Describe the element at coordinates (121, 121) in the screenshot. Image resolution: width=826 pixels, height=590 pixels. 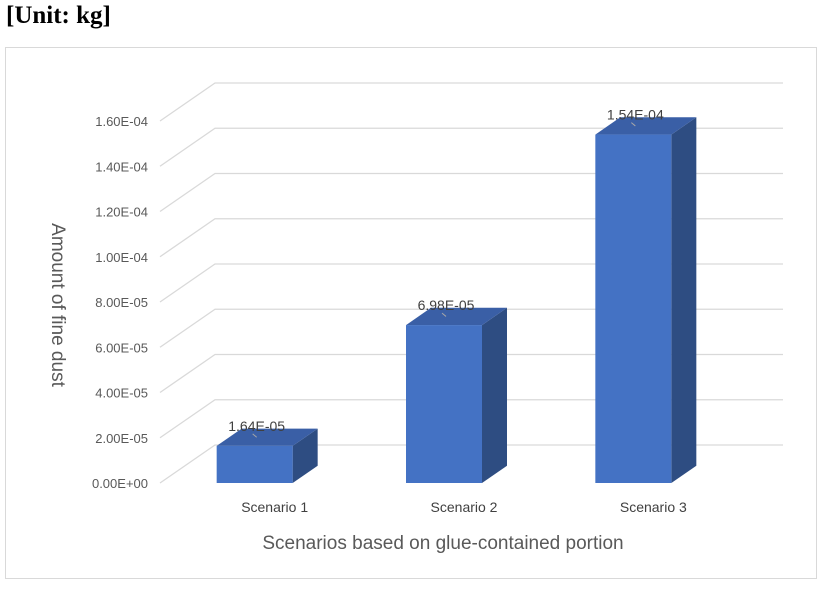
I see `y-tick-label: 1.60E-04` at that location.